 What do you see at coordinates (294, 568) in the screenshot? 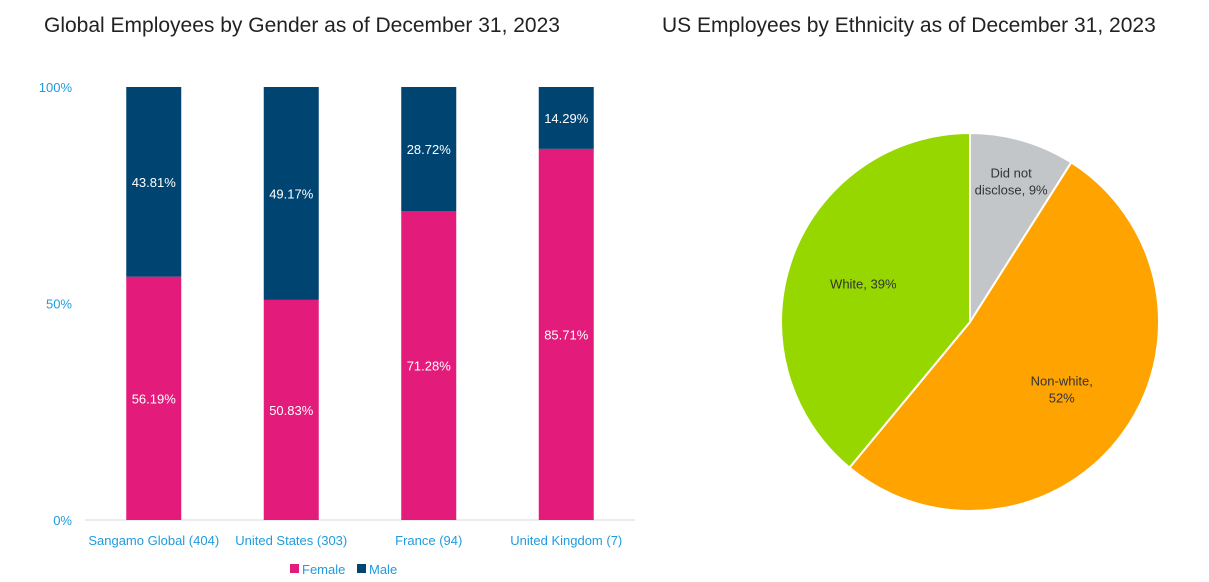
I see `legend-swatch-female` at bounding box center [294, 568].